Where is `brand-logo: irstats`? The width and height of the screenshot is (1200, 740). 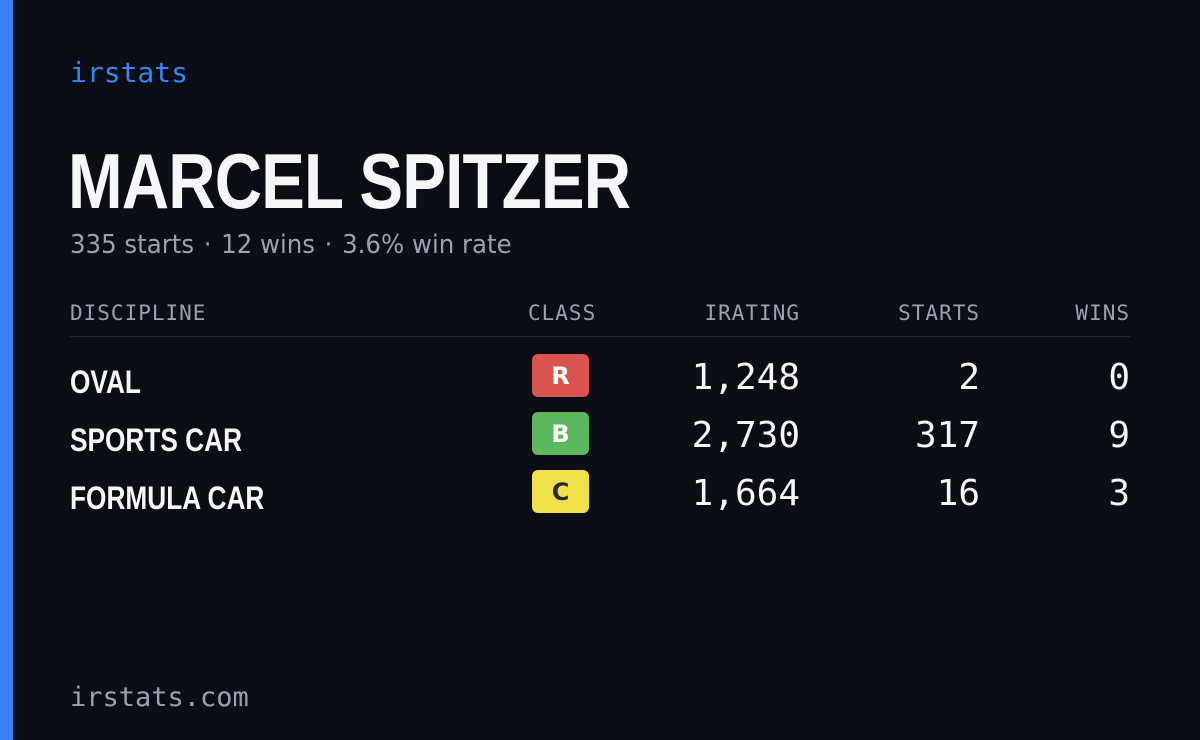 brand-logo: irstats is located at coordinates (129, 72).